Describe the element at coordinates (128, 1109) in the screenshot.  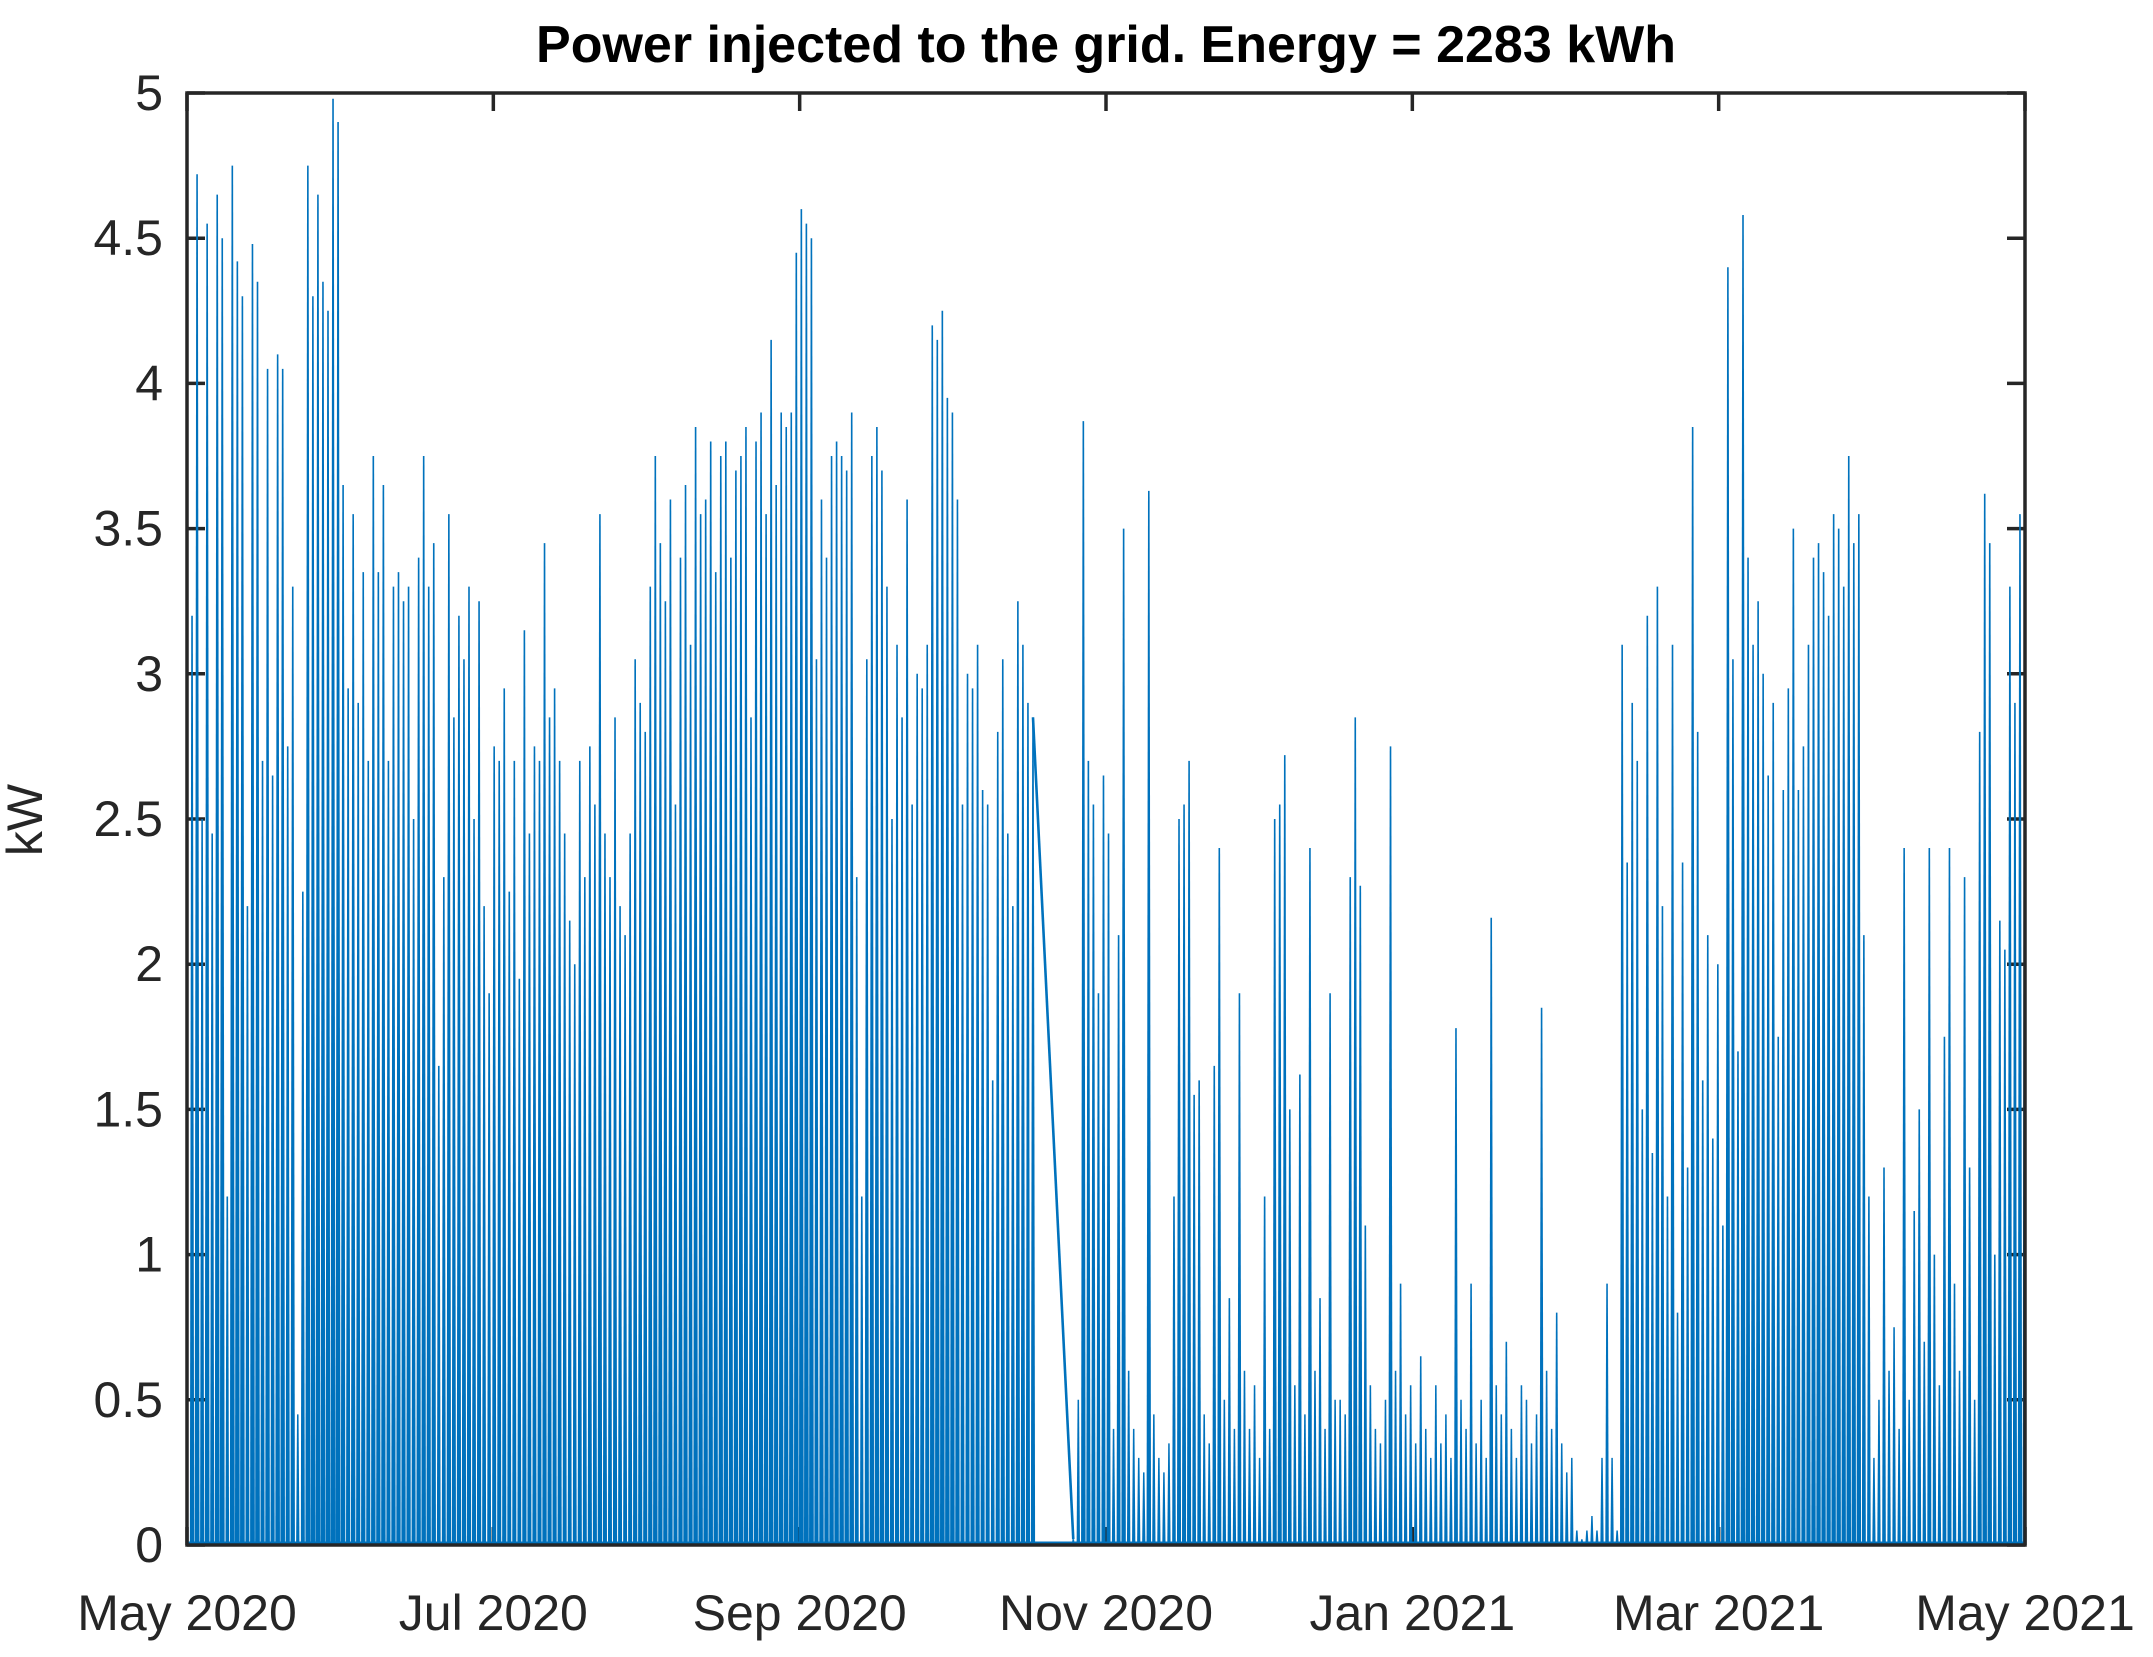
I see `y-tick-label: 1.5` at that location.